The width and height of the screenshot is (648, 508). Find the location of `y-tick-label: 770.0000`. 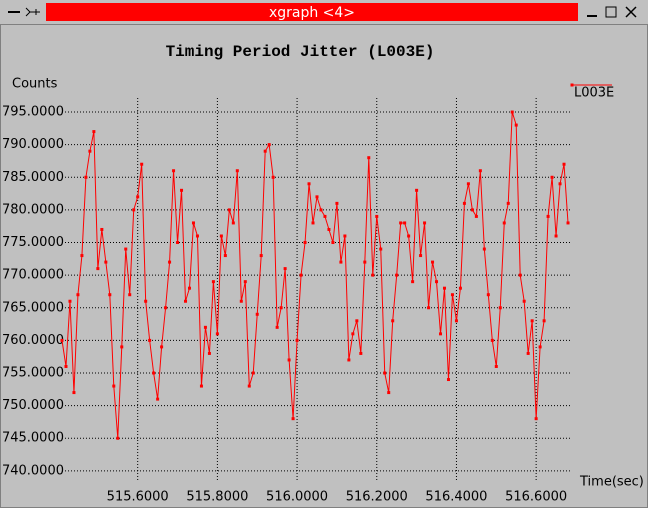

y-tick-label: 770.0000 is located at coordinates (33, 275).